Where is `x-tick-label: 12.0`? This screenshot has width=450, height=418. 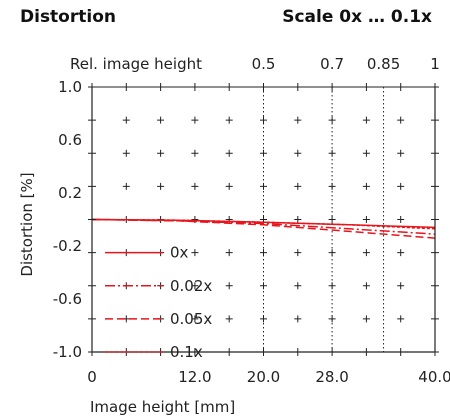 x-tick-label: 12.0 is located at coordinates (194, 377).